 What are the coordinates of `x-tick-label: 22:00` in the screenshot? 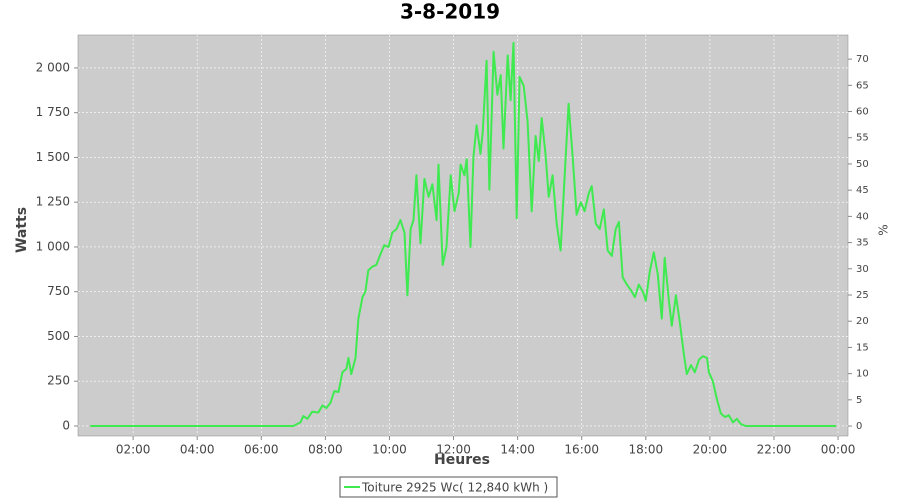 It's located at (774, 450).